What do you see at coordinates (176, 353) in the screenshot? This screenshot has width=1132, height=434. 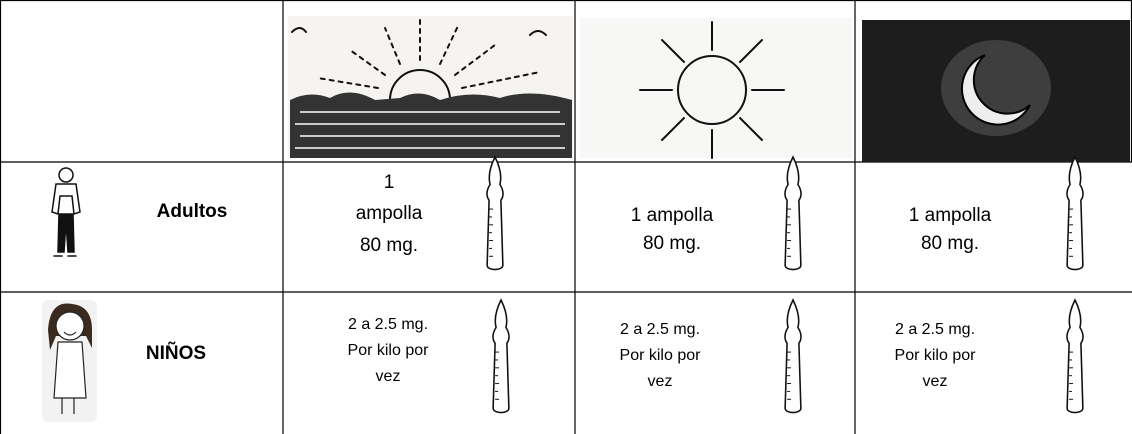 I see `row-label: NIÑOS` at bounding box center [176, 353].